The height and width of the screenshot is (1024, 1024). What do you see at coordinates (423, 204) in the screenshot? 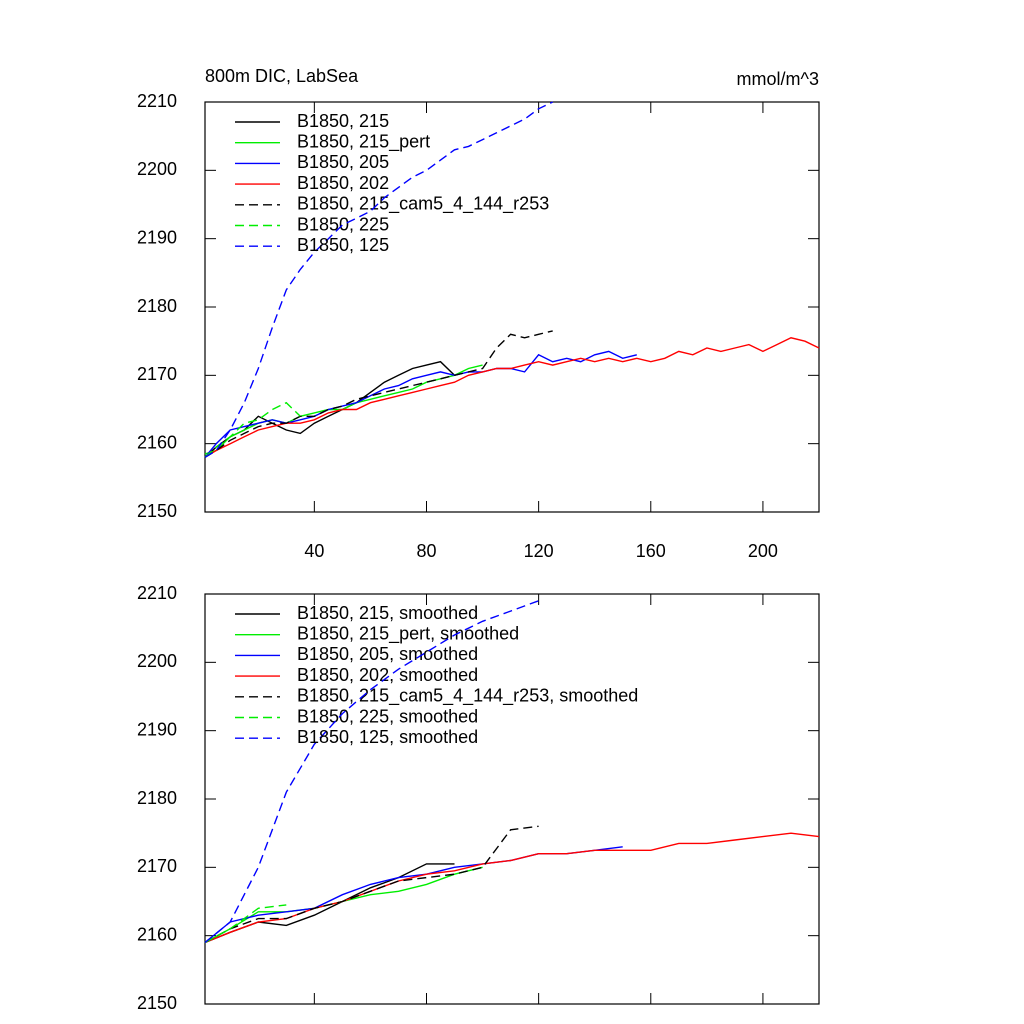
I see `legend-label: B1850, 215_cam5_4_144_r253` at bounding box center [423, 204].